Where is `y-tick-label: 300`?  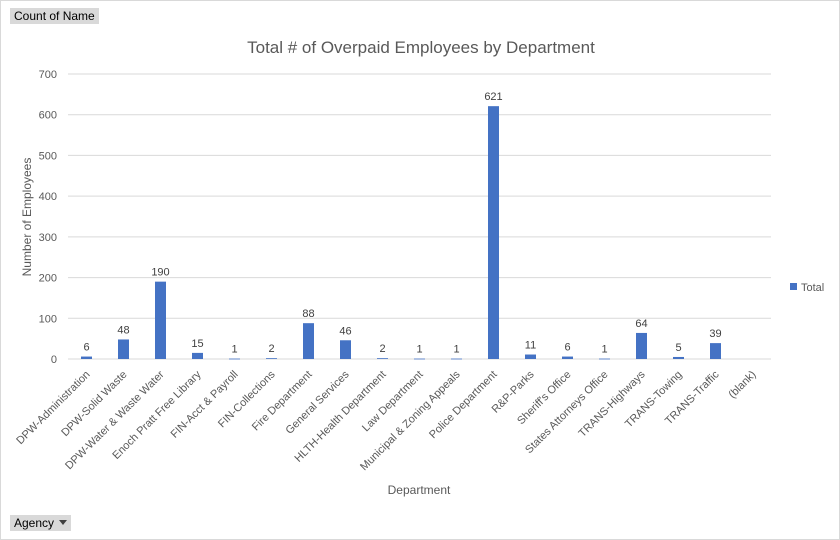
y-tick-label: 300 is located at coordinates (48, 238).